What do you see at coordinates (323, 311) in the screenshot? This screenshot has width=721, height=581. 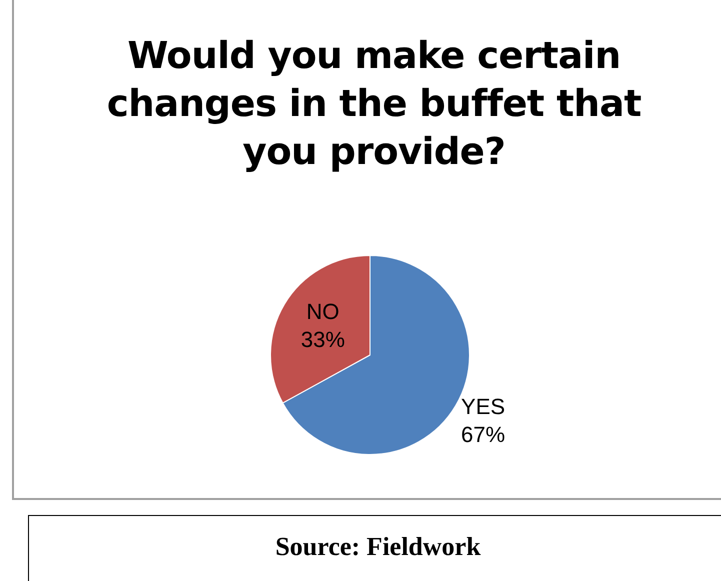 I see `slice-label: NO` at bounding box center [323, 311].